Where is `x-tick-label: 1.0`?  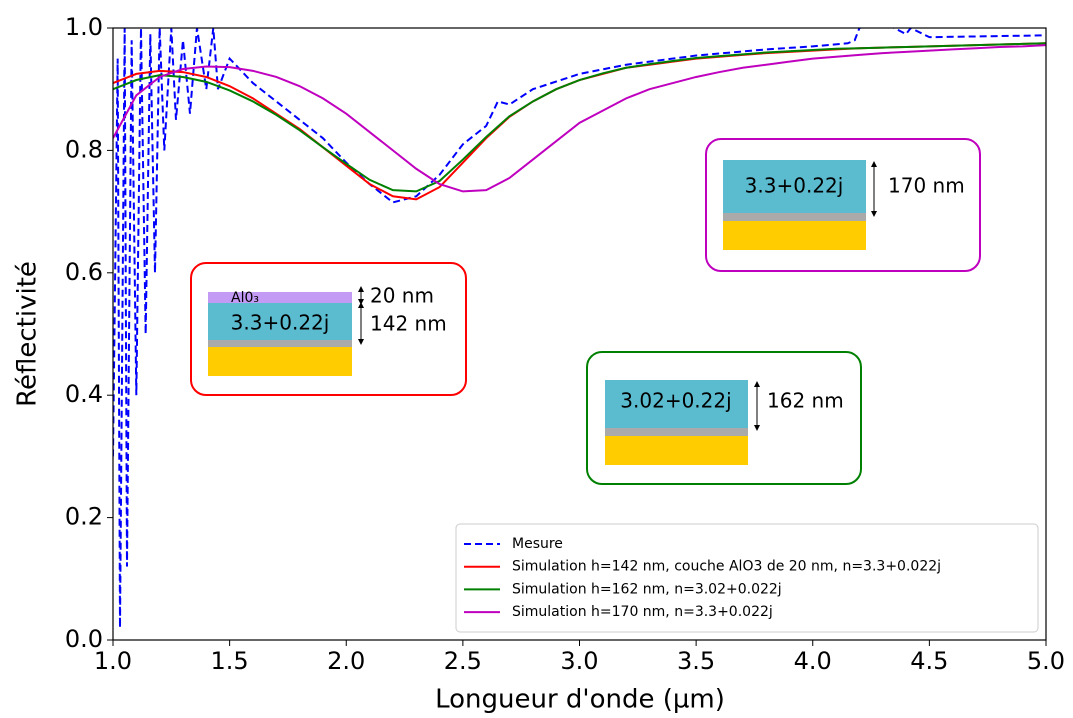 x-tick-label: 1.0 is located at coordinates (113, 661).